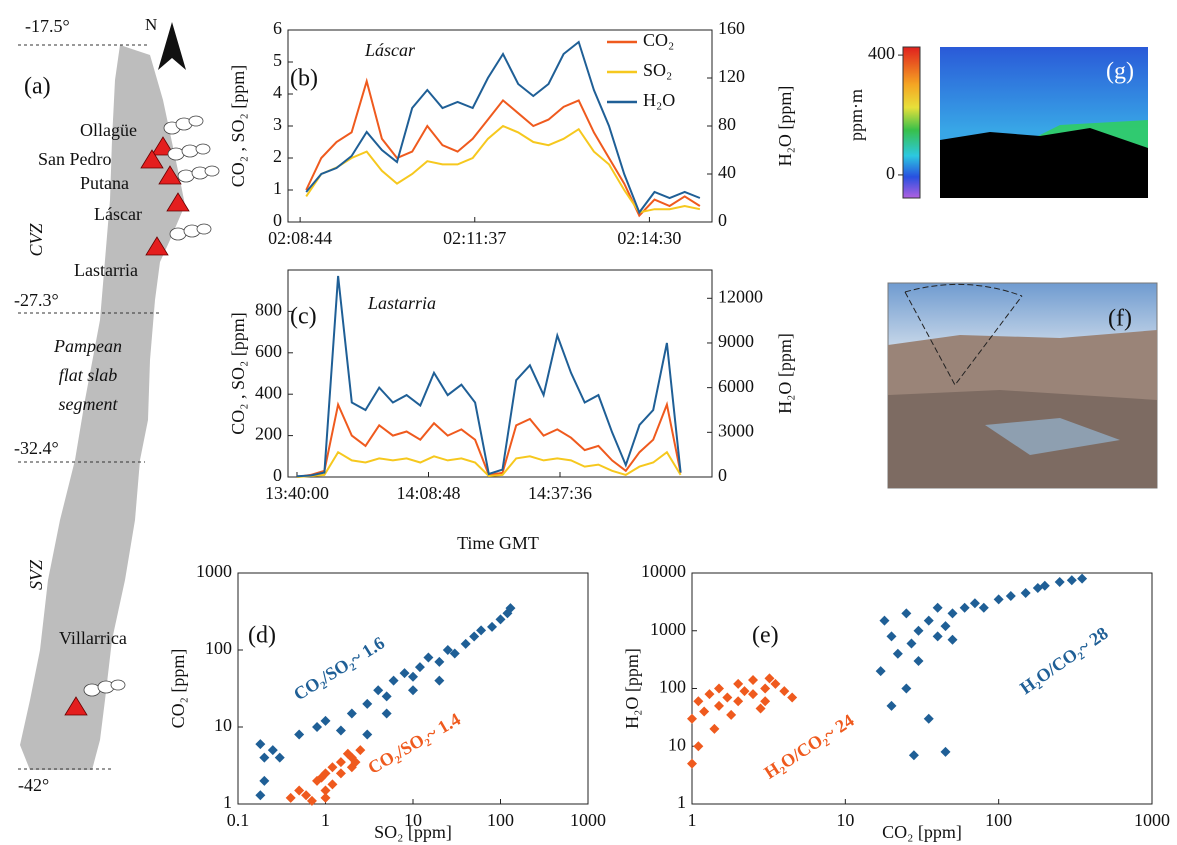 This screenshot has width=1177, height=845. Describe the element at coordinates (47, 26) in the screenshot. I see `latitude-label: -17.5°` at that location.